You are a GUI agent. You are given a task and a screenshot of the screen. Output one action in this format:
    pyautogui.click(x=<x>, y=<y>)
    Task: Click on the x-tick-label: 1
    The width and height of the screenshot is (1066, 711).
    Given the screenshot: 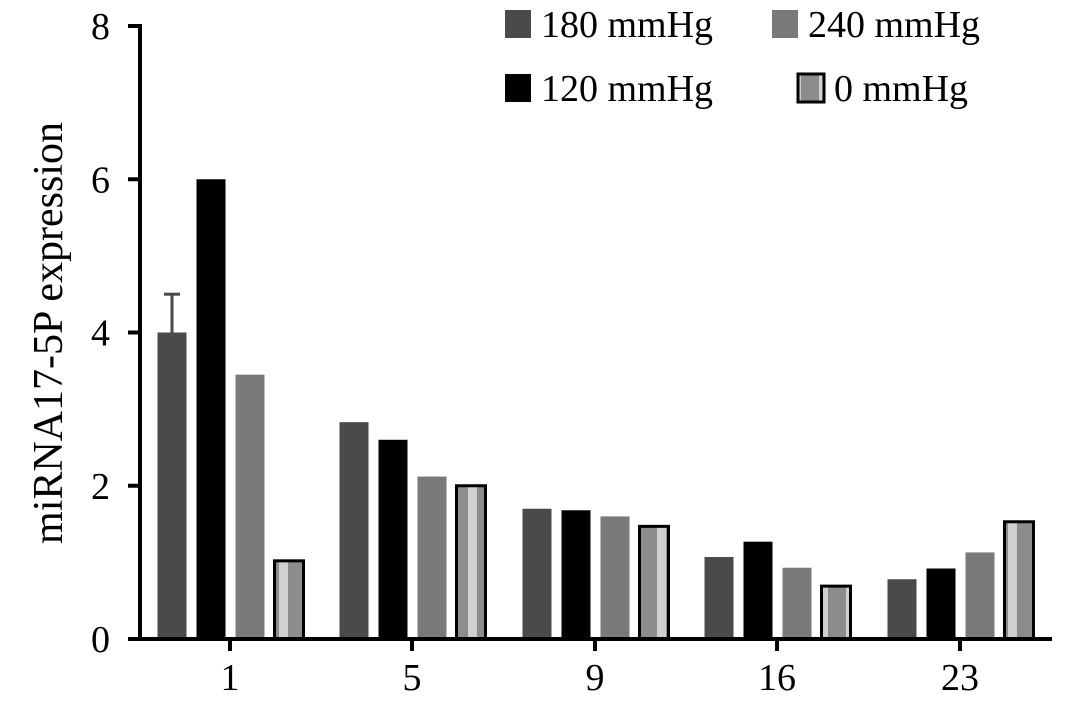 What is the action you would take?
    pyautogui.click(x=230, y=678)
    